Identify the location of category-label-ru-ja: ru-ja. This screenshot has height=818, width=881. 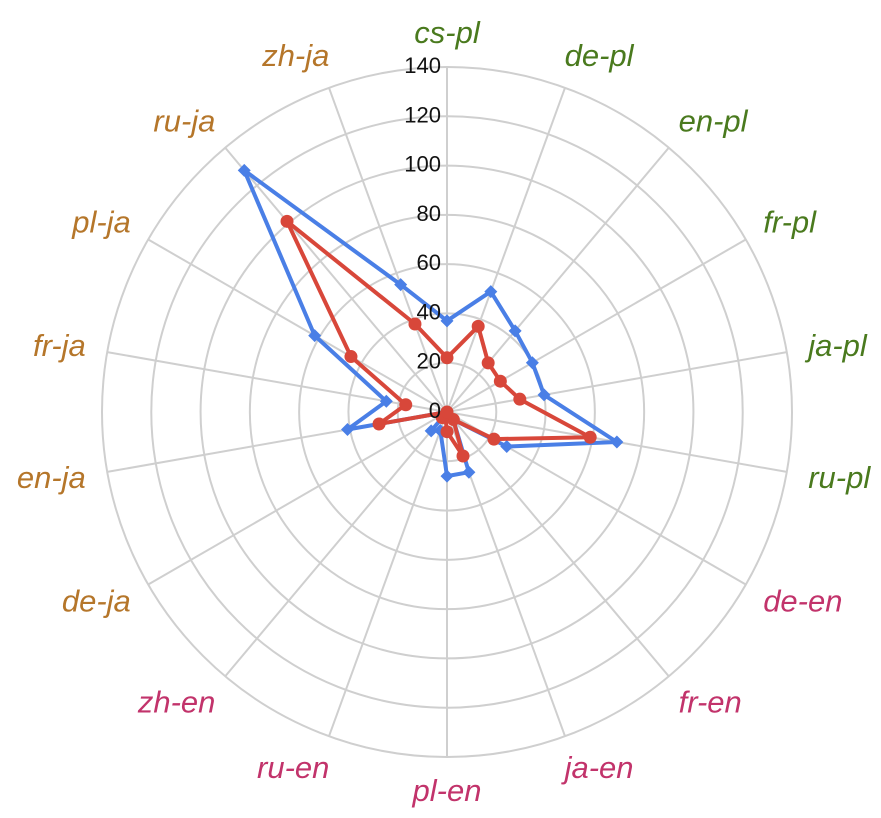
(184, 121).